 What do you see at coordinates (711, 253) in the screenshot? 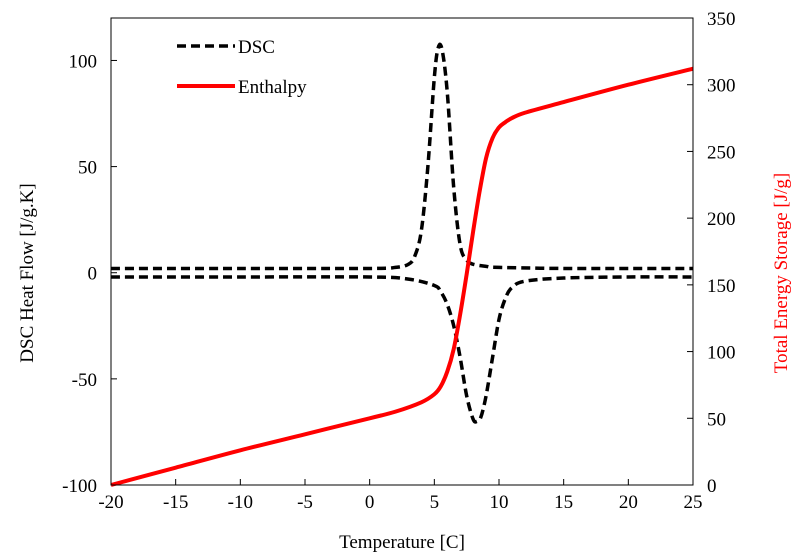
I see `y2-axis-ticks: 0 50 100 150 200 250 300 350` at bounding box center [711, 253].